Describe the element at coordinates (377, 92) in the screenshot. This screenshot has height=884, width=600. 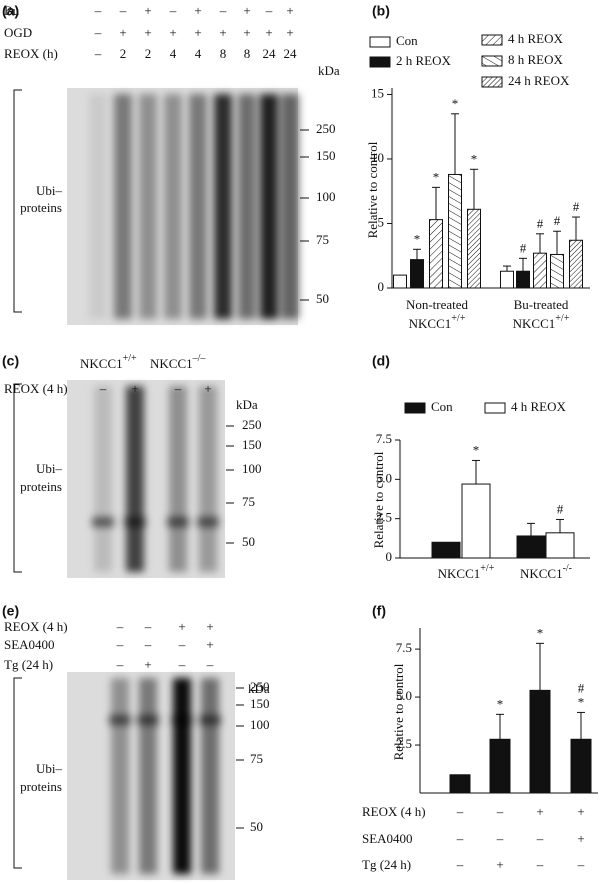
I see `y-tick-label: 15` at that location.